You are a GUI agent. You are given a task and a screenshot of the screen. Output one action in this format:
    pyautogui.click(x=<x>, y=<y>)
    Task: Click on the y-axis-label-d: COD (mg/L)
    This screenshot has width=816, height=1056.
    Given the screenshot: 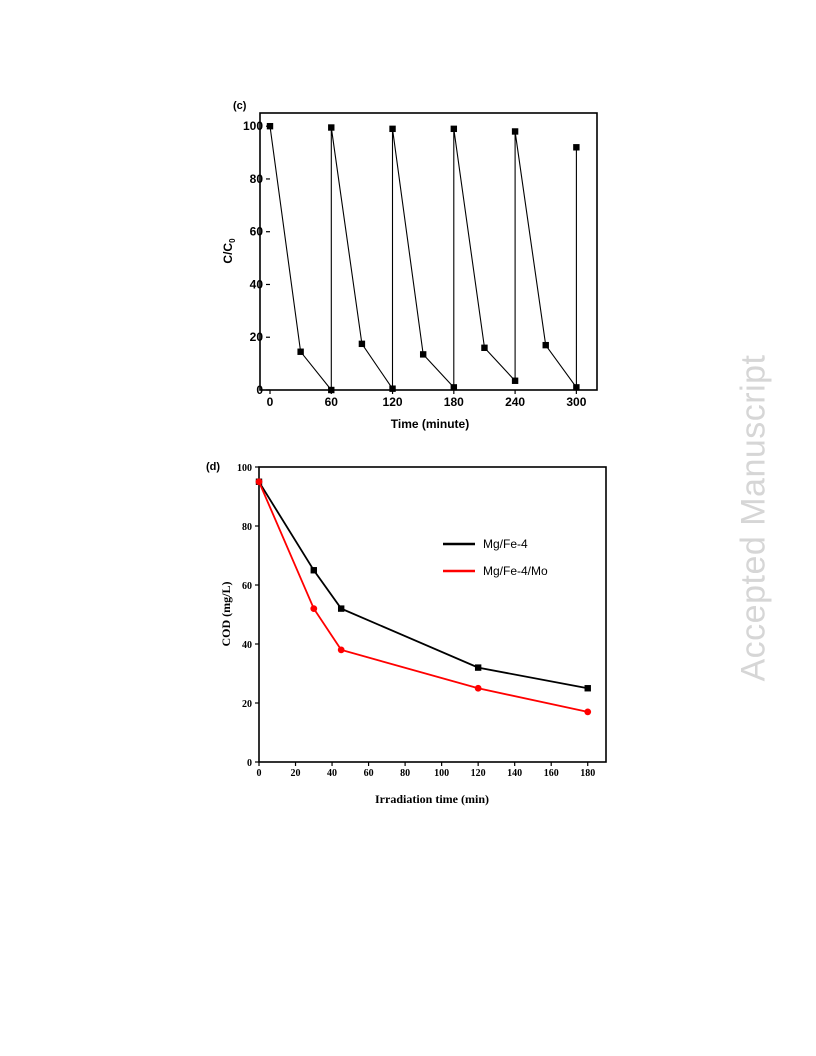 What is the action you would take?
    pyautogui.click(x=226, y=614)
    